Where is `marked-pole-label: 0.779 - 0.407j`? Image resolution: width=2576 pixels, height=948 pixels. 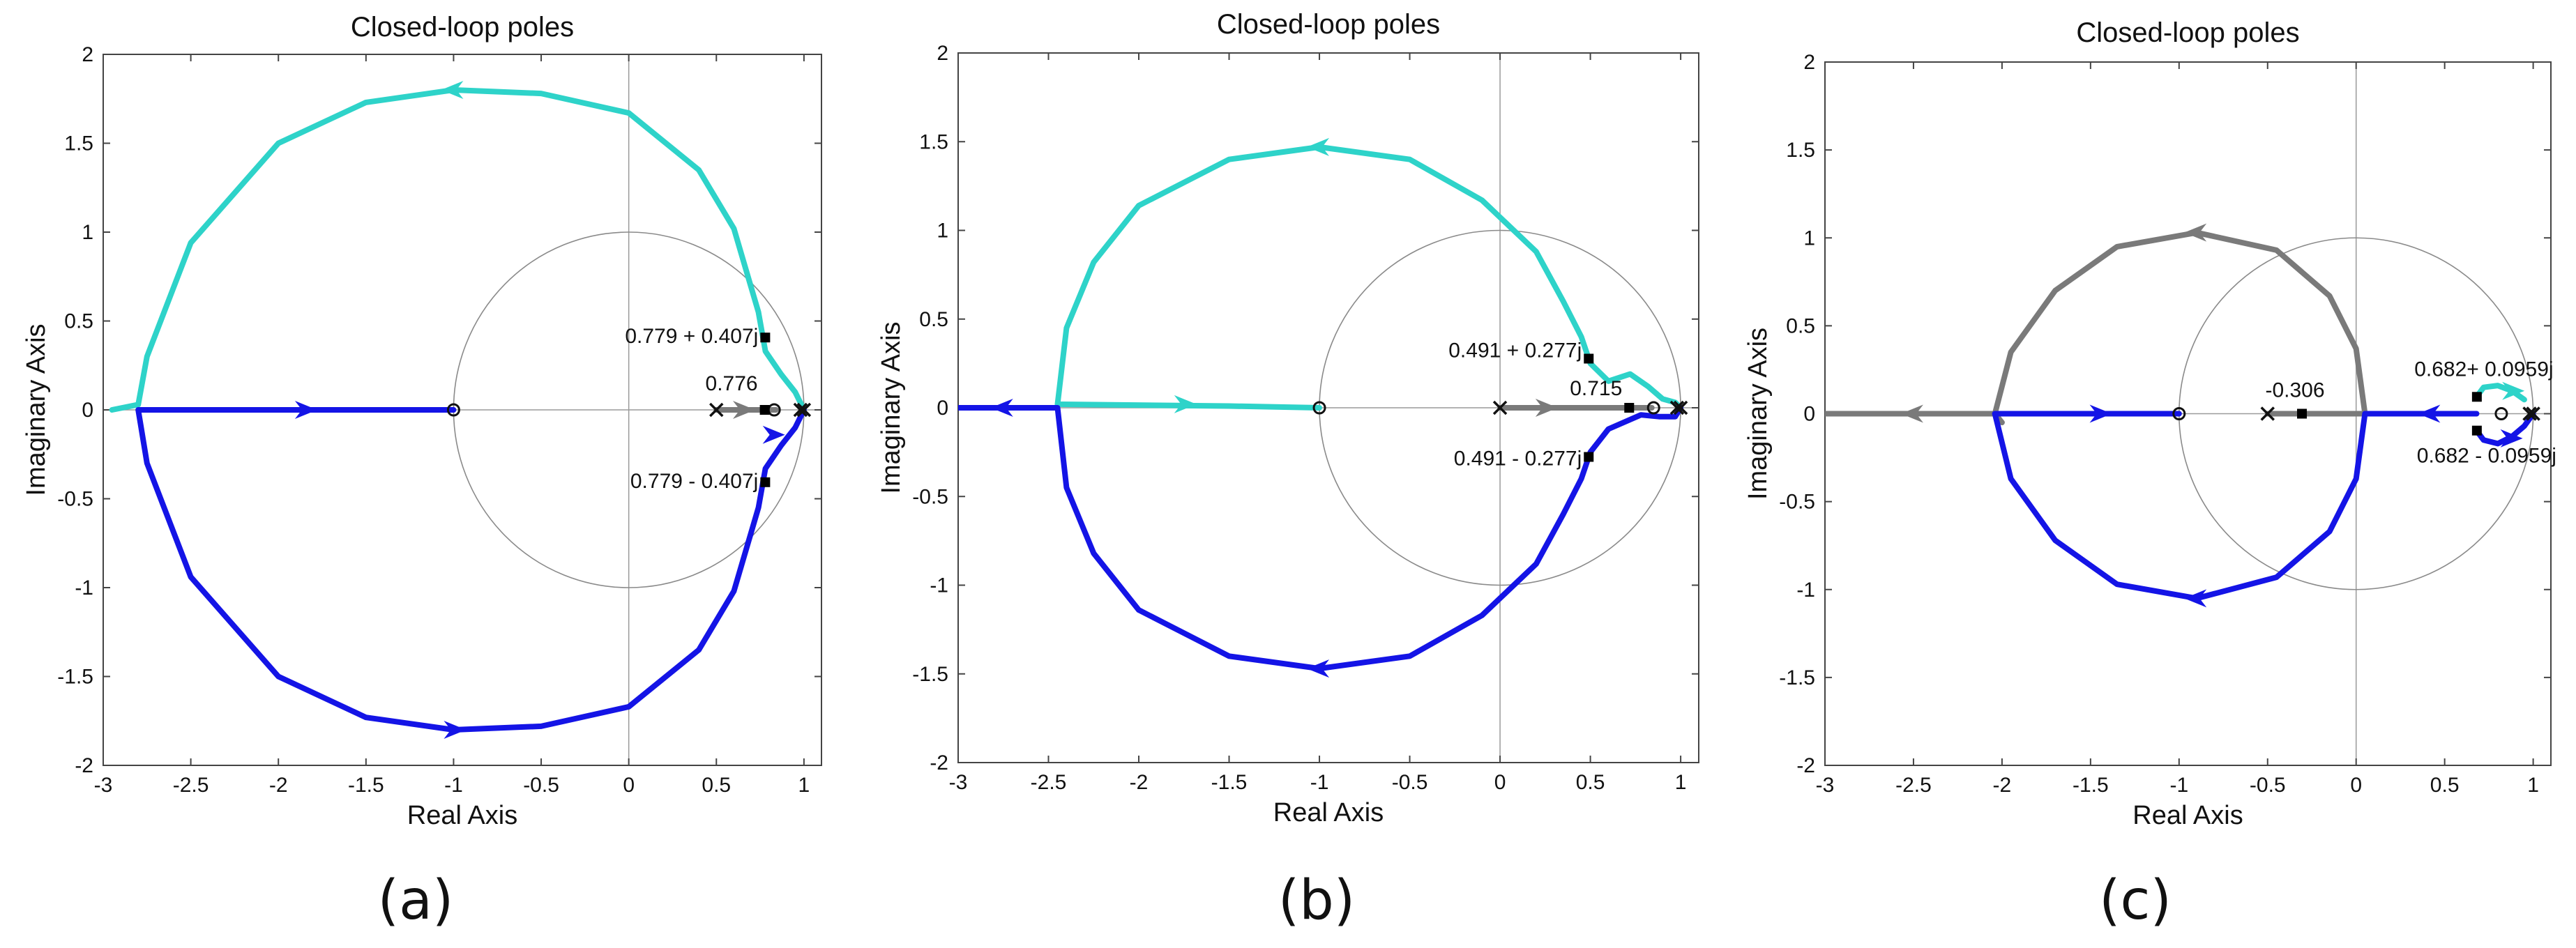 marked-pole-label: 0.779 - 0.407j is located at coordinates (694, 481).